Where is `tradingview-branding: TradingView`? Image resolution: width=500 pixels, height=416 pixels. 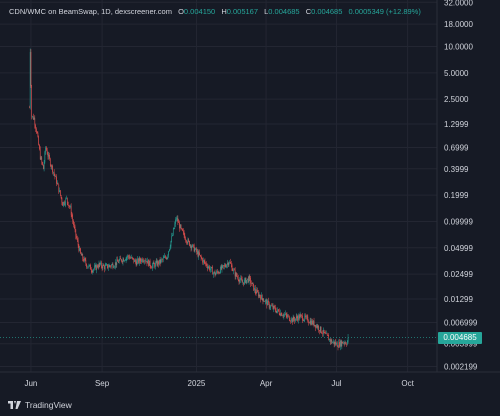 tradingview-branding: TradingView is located at coordinates (40, 405).